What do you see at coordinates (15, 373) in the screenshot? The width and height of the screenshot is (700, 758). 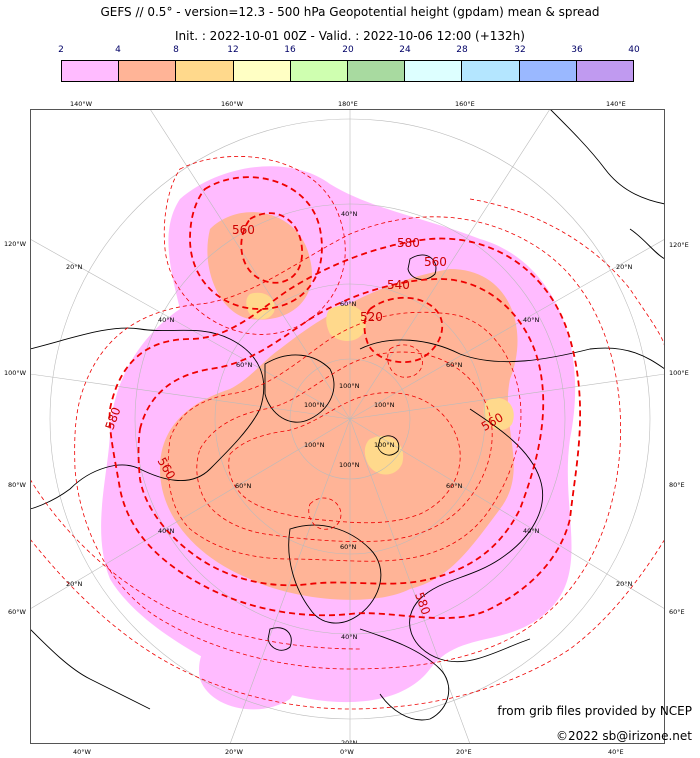 I see `lon-label: 100°W` at bounding box center [15, 373].